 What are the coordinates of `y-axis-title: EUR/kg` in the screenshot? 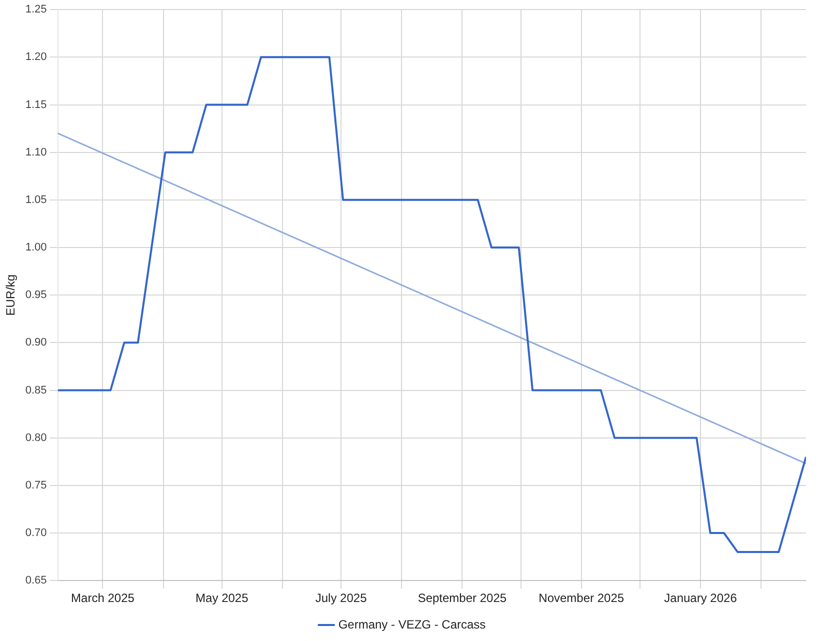 It's located at (11, 295).